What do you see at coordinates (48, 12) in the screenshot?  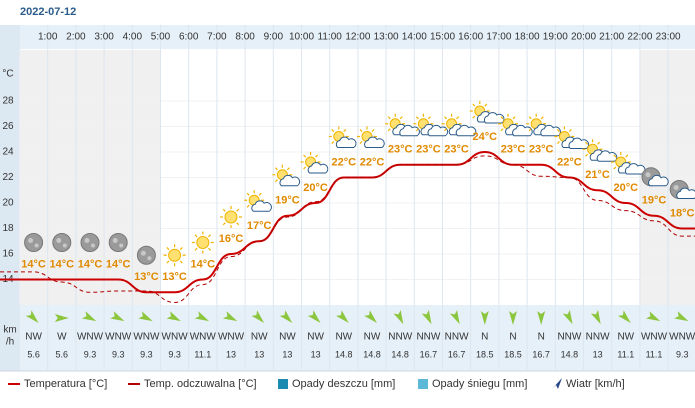 I see `date: 2022-07-12` at bounding box center [48, 12].